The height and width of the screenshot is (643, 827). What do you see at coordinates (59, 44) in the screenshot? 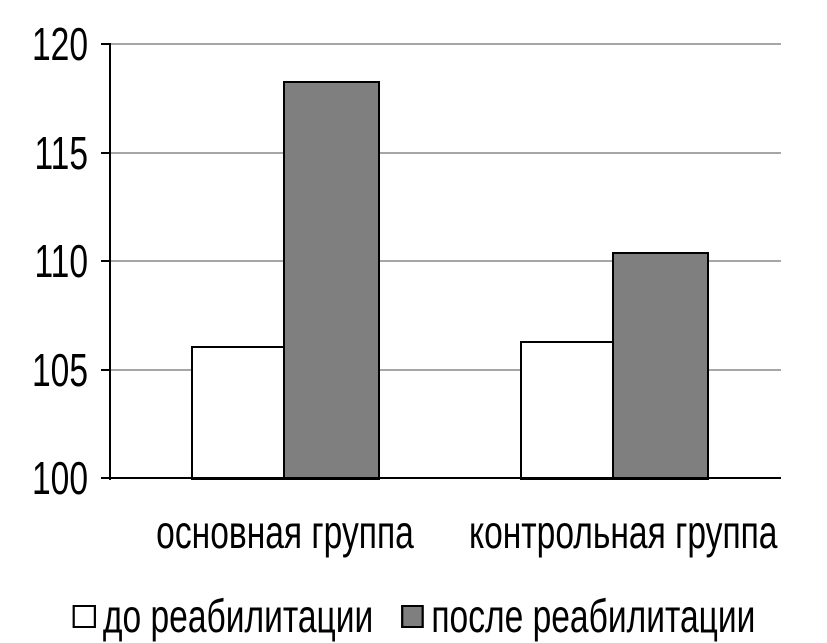
I see `y-tick-label: 120` at bounding box center [59, 44].